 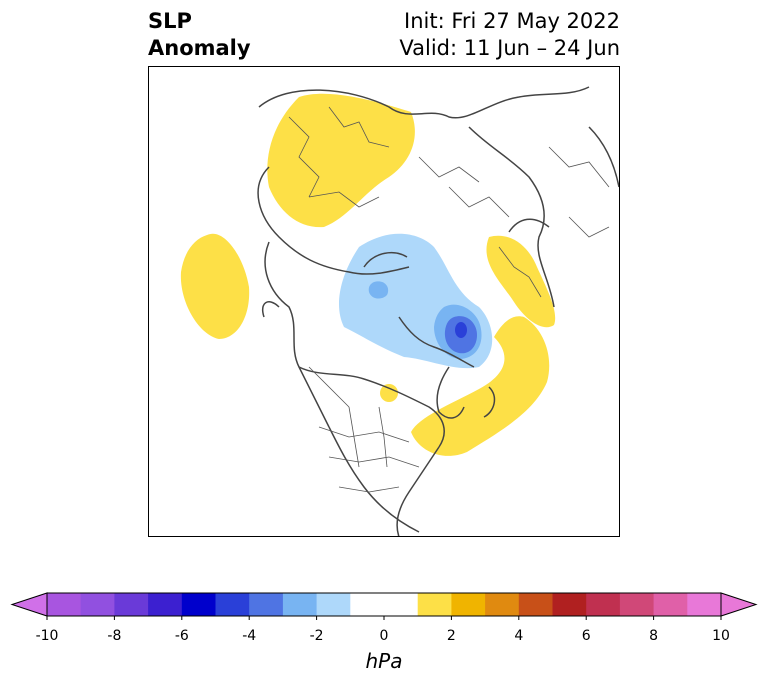 I want to click on colorbar-units: hPa, so click(x=384, y=661).